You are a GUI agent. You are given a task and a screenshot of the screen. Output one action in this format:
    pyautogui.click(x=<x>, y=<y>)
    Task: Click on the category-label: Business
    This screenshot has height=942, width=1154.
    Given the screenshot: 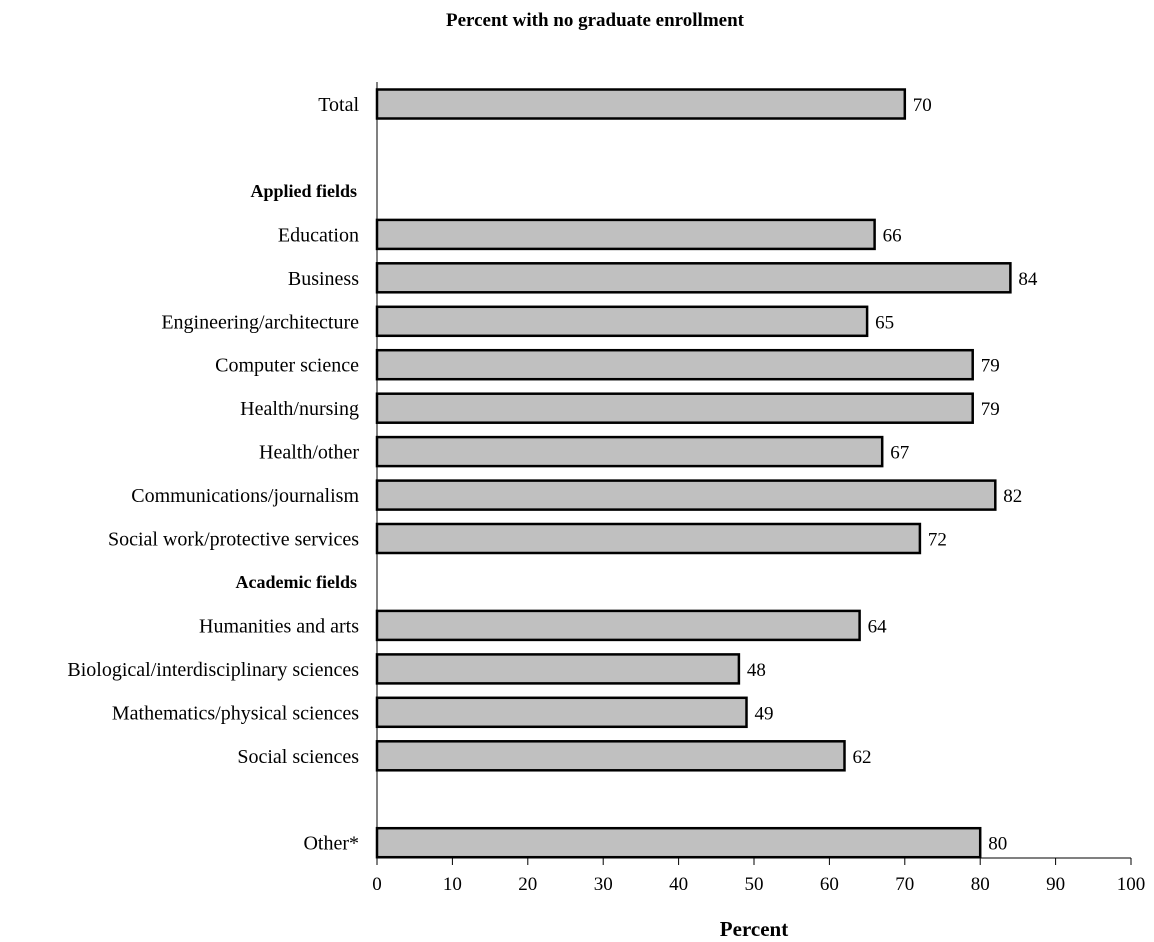 What is the action you would take?
    pyautogui.click(x=323, y=279)
    